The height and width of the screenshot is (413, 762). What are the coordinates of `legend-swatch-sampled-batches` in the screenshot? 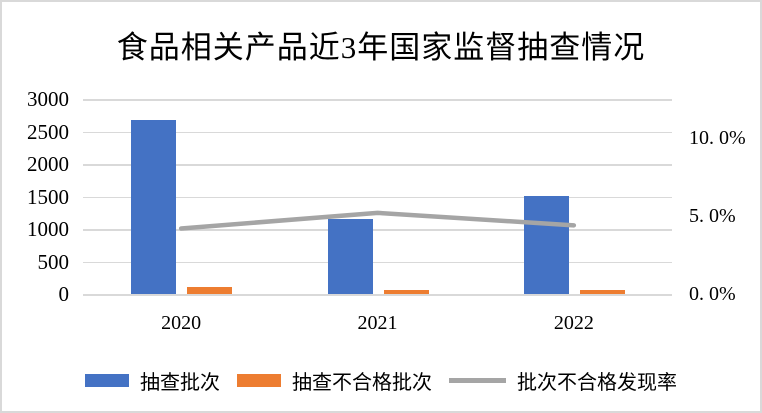 It's located at (107, 380).